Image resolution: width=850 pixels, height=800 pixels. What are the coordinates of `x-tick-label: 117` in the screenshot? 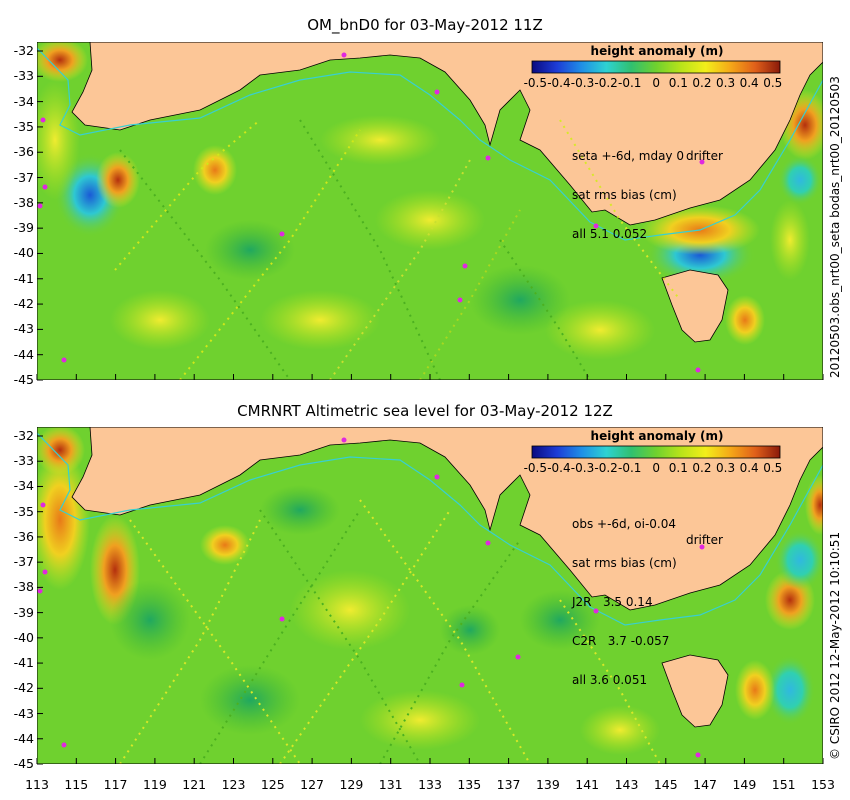 It's located at (115, 784).